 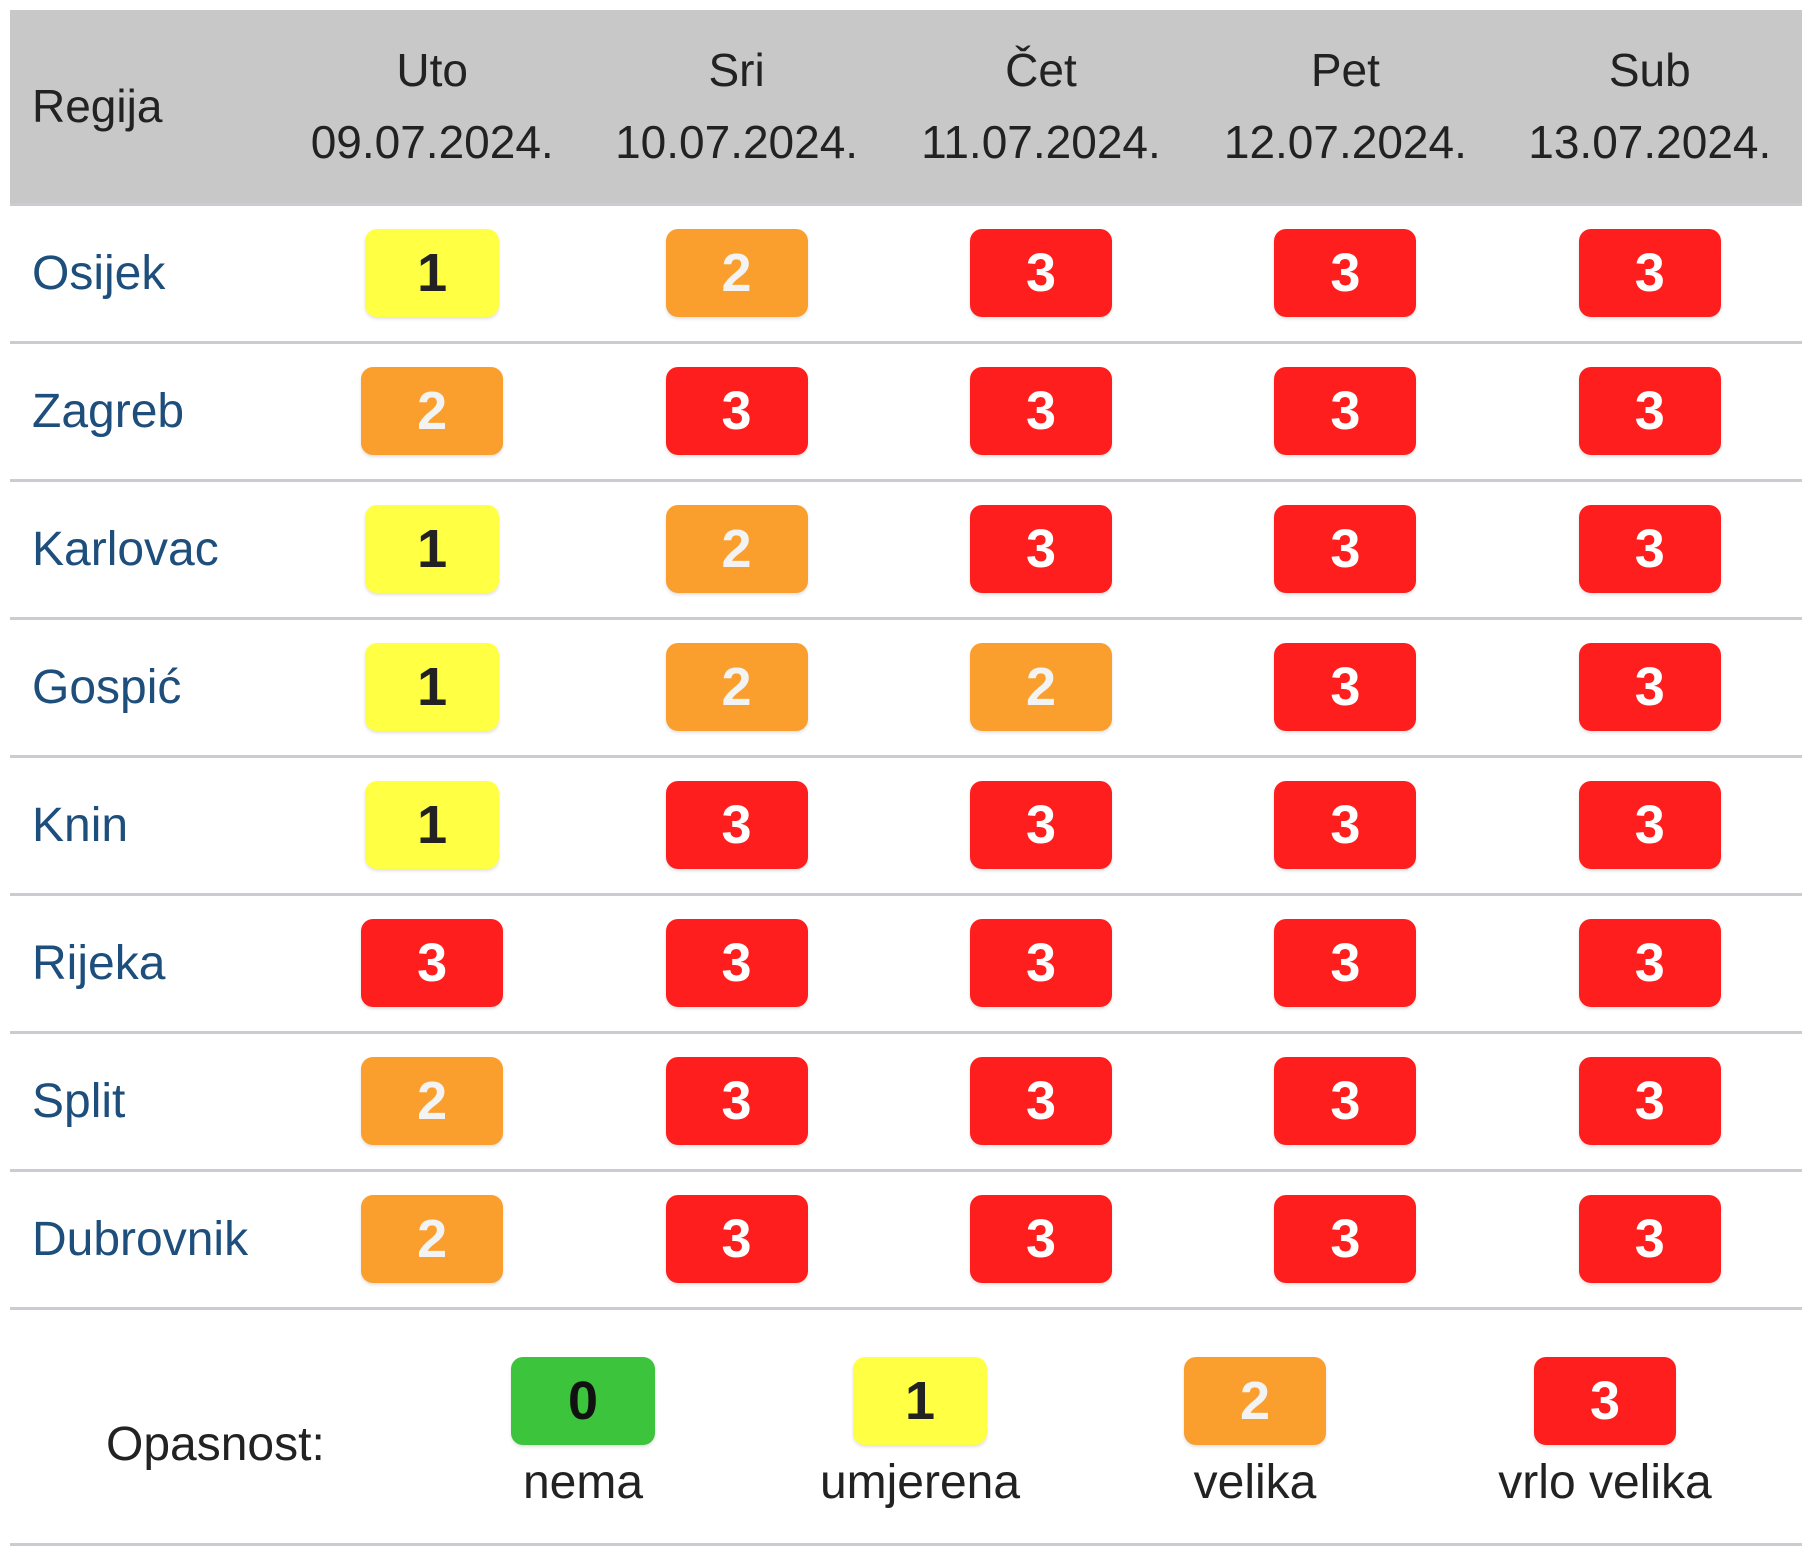 What do you see at coordinates (125, 549) in the screenshot?
I see `region-link: Karlovac` at bounding box center [125, 549].